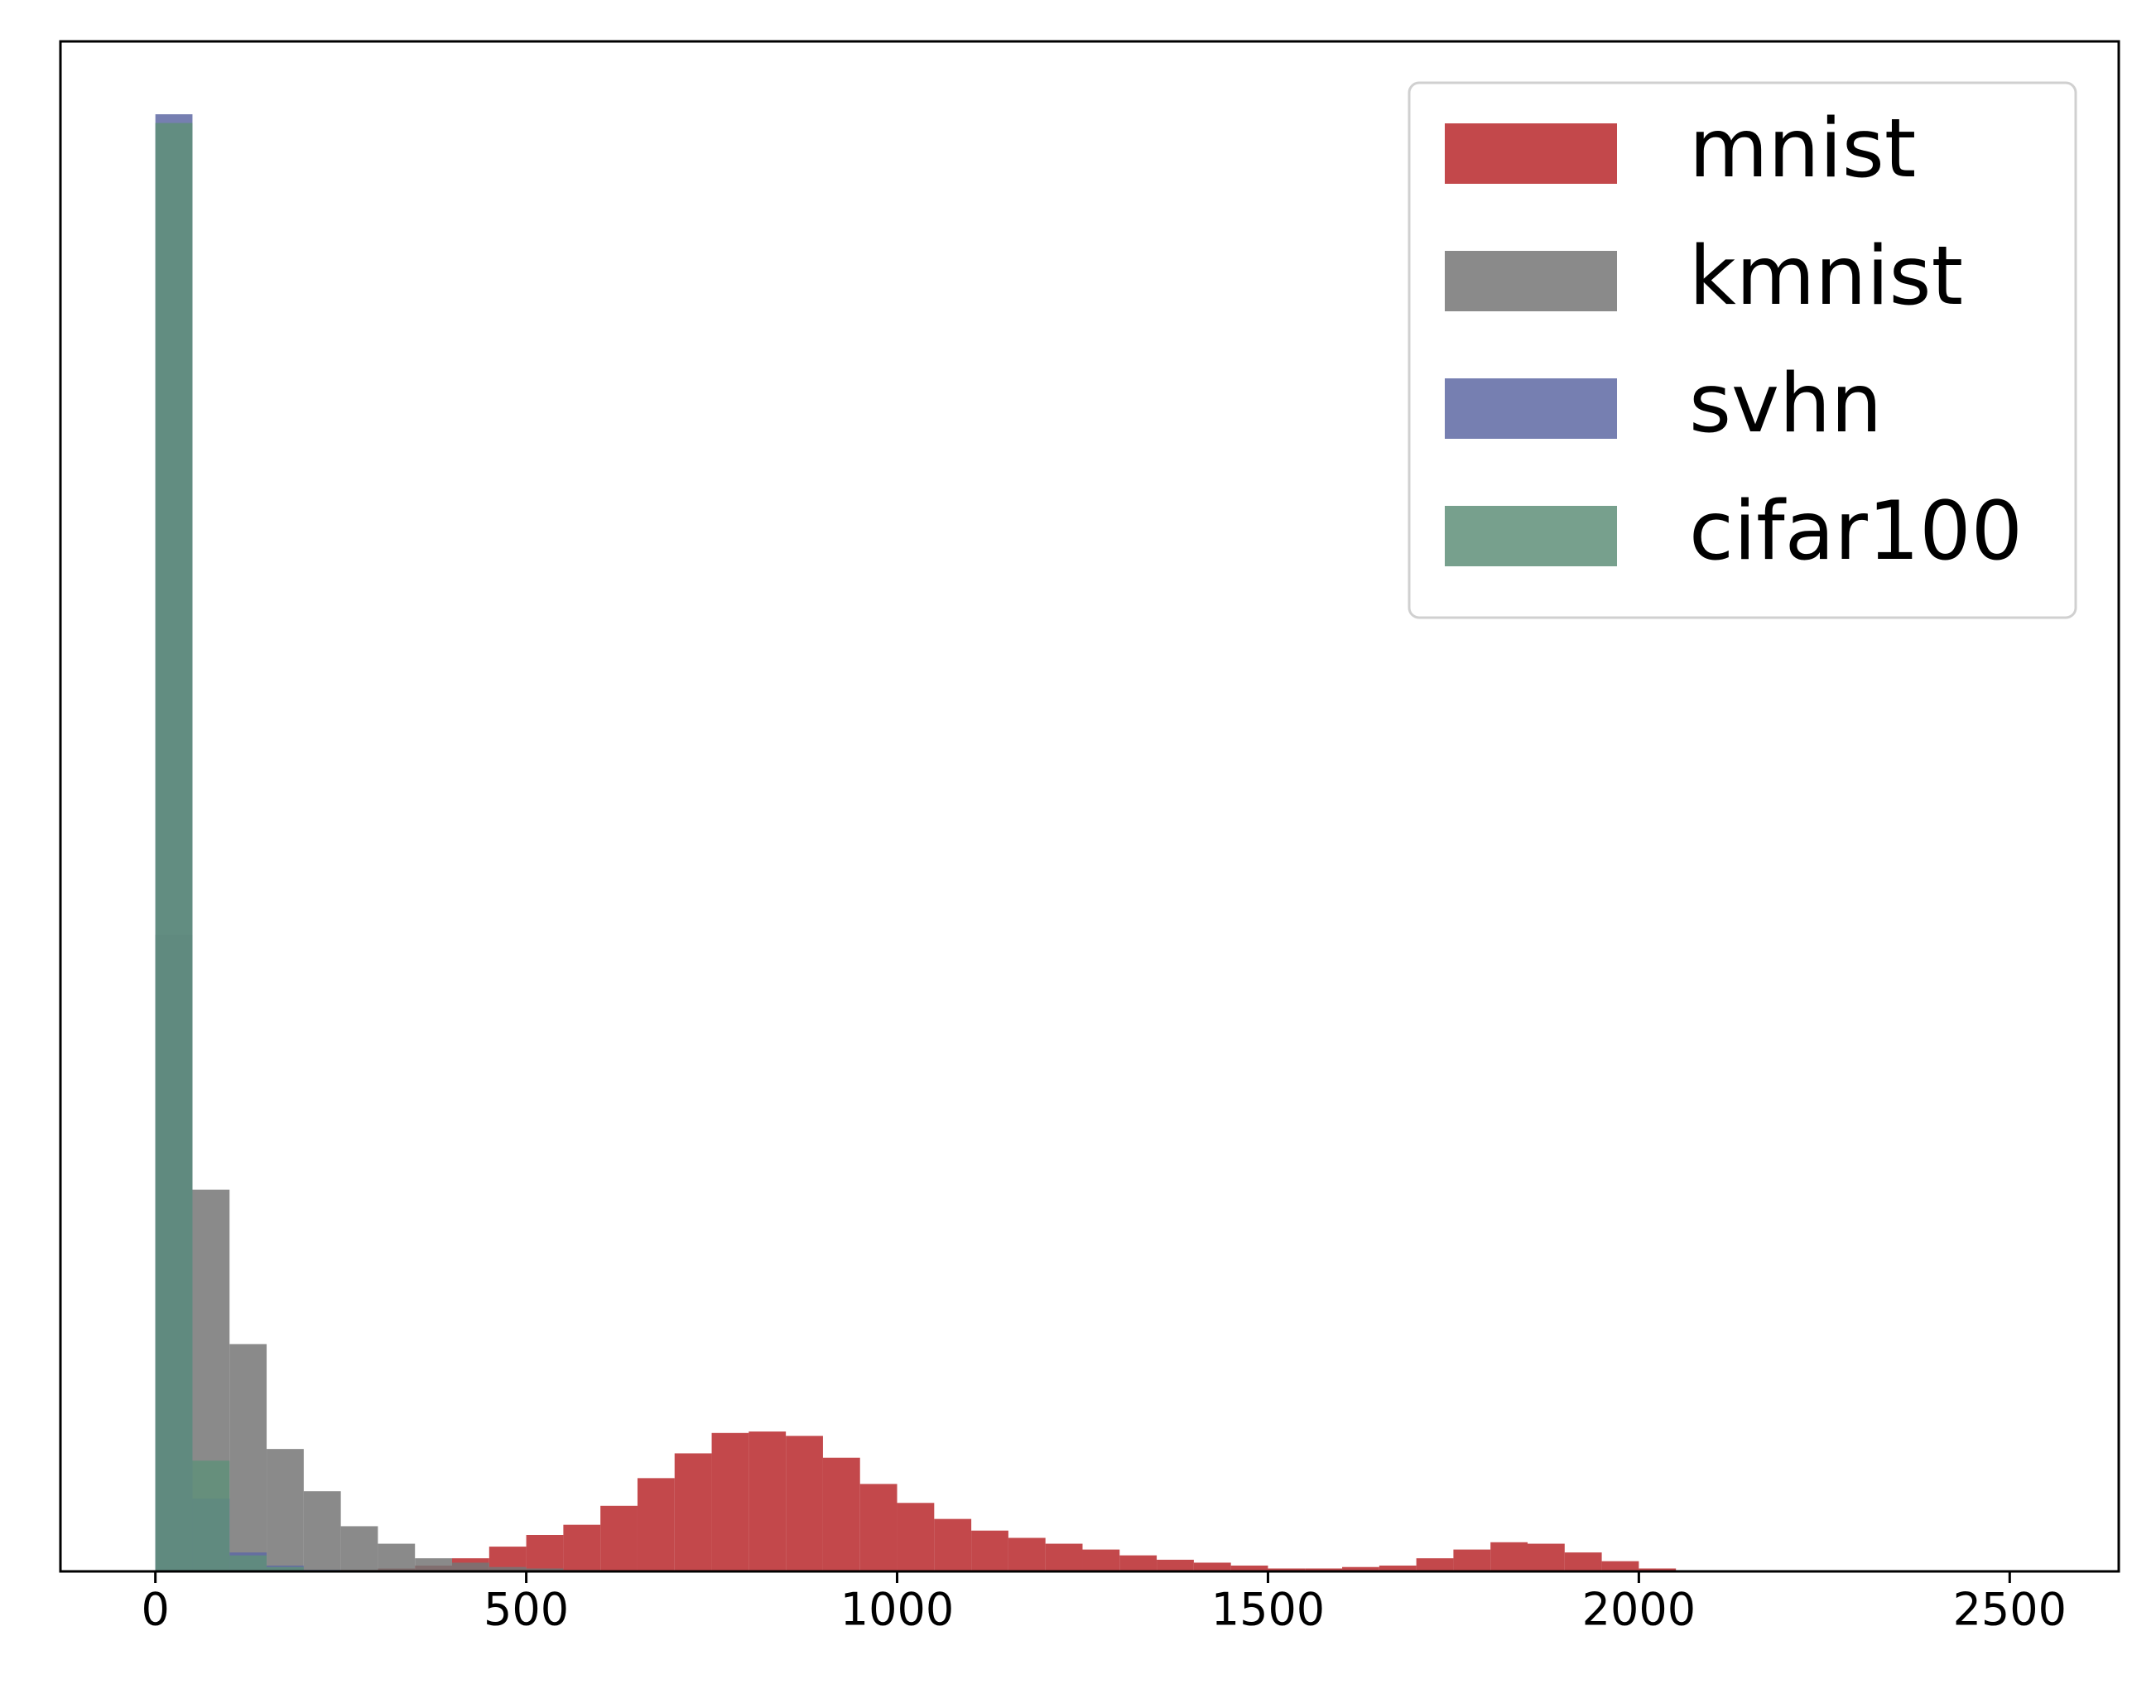 The height and width of the screenshot is (1708, 2156). What do you see at coordinates (1856, 531) in the screenshot?
I see `legend-label: cifar100` at bounding box center [1856, 531].